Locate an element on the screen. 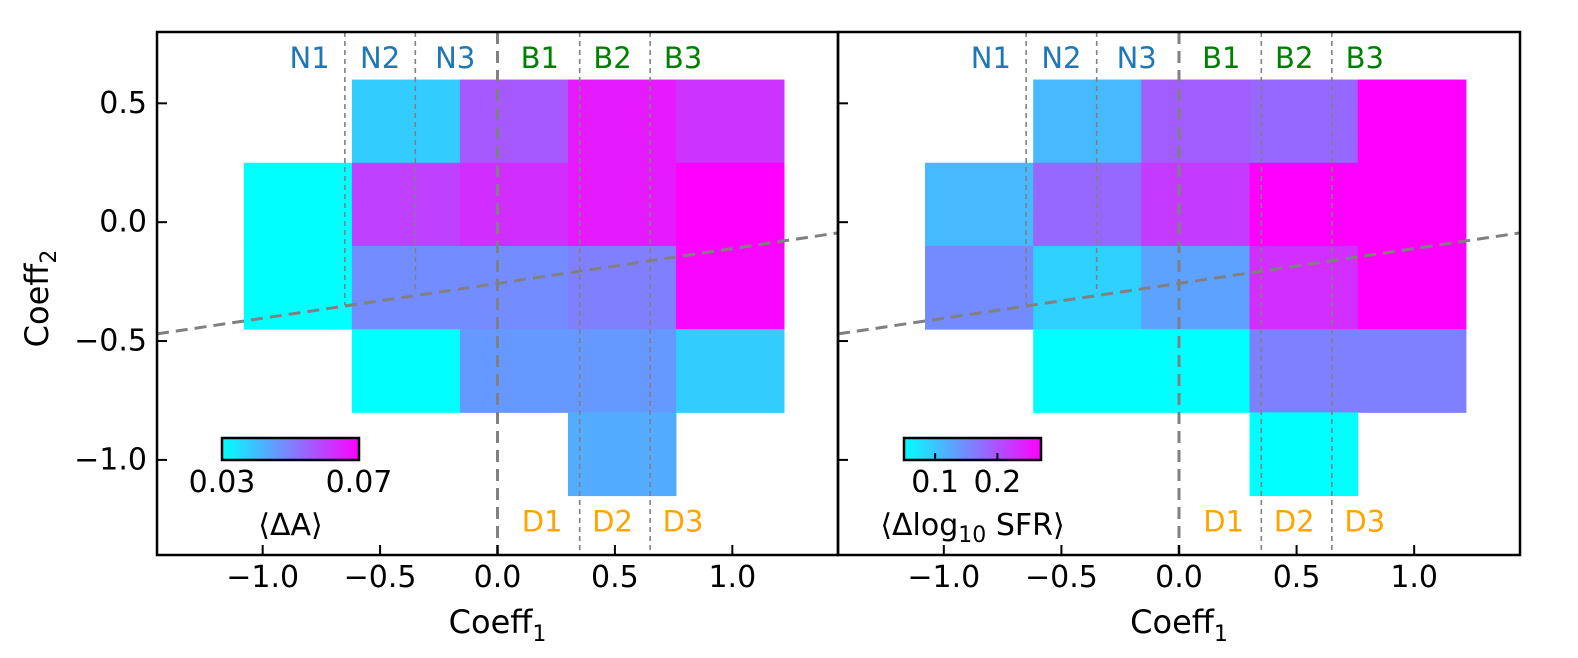 Image resolution: width=1578 pixels, height=658 pixels. y-tick-label: −1.0 is located at coordinates (110, 459).